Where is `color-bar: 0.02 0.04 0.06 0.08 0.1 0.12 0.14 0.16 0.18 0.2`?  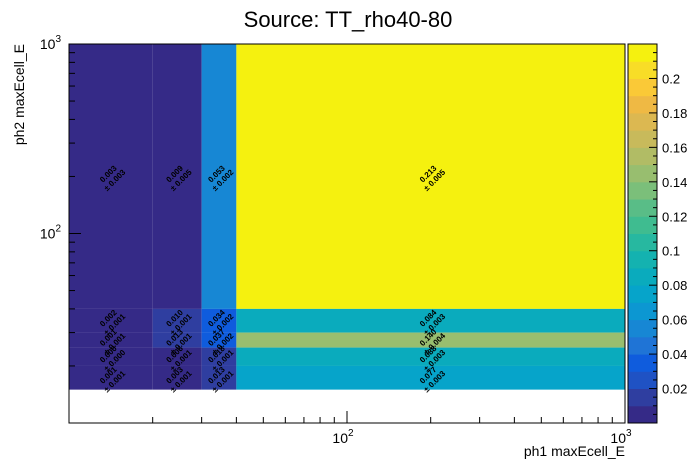
color-bar: 0.02 0.04 0.06 0.08 0.1 0.12 0.14 0.16 0.18 0.2 is located at coordinates (657, 233).